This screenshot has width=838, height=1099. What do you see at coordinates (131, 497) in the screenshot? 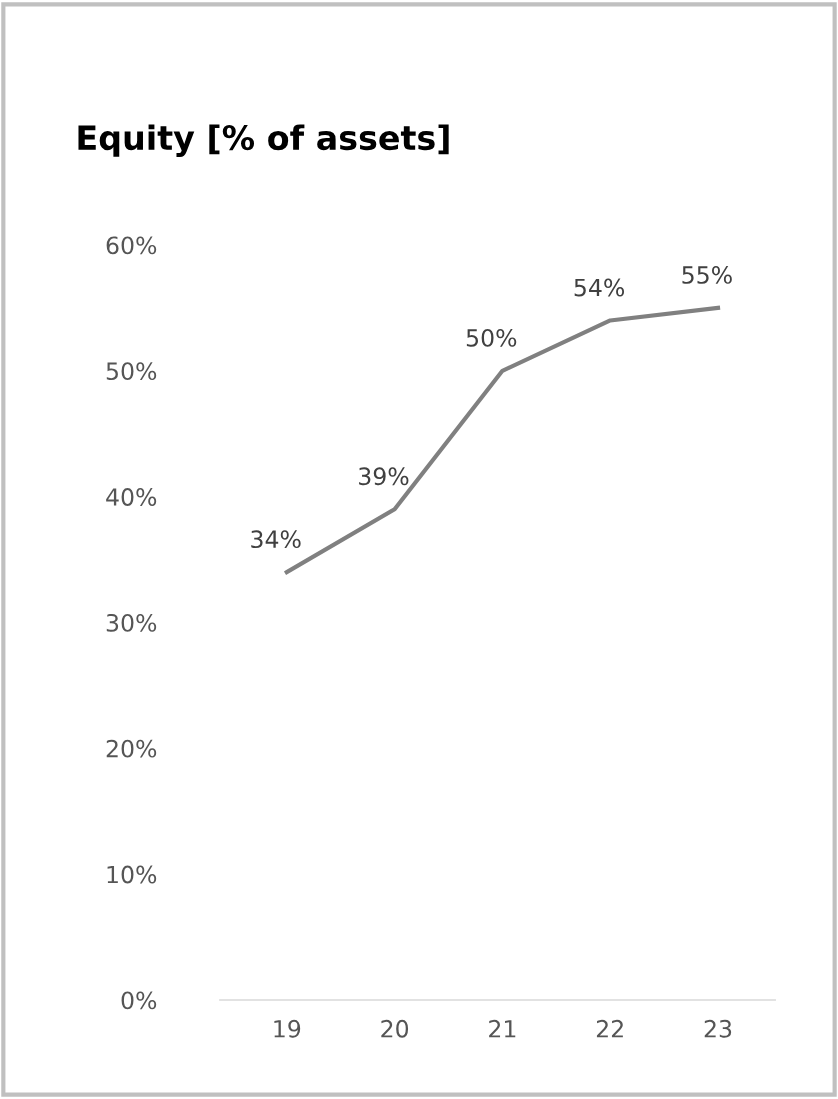
I see `y-tick-label: 40%` at bounding box center [131, 497].